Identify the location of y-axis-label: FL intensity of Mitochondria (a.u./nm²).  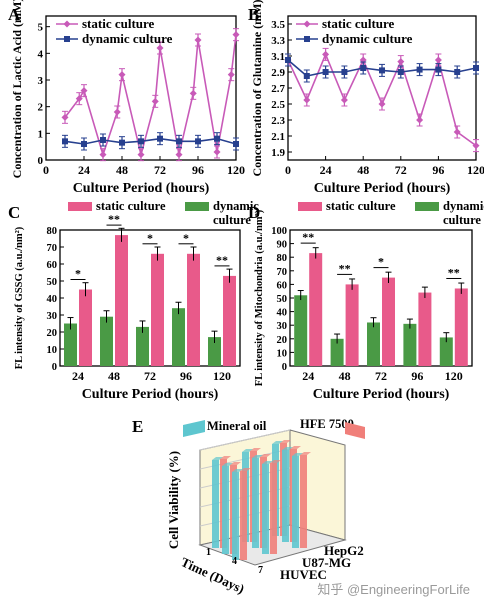
(259, 297).